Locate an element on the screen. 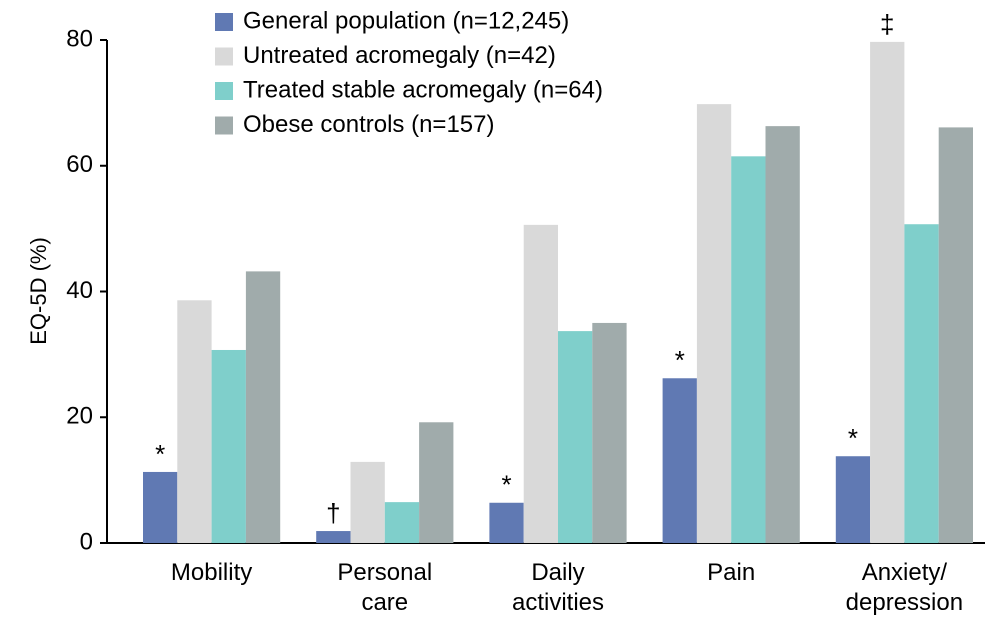 This screenshot has height=620, width=994. legend-label: Obese controls (n=157) is located at coordinates (368, 124).